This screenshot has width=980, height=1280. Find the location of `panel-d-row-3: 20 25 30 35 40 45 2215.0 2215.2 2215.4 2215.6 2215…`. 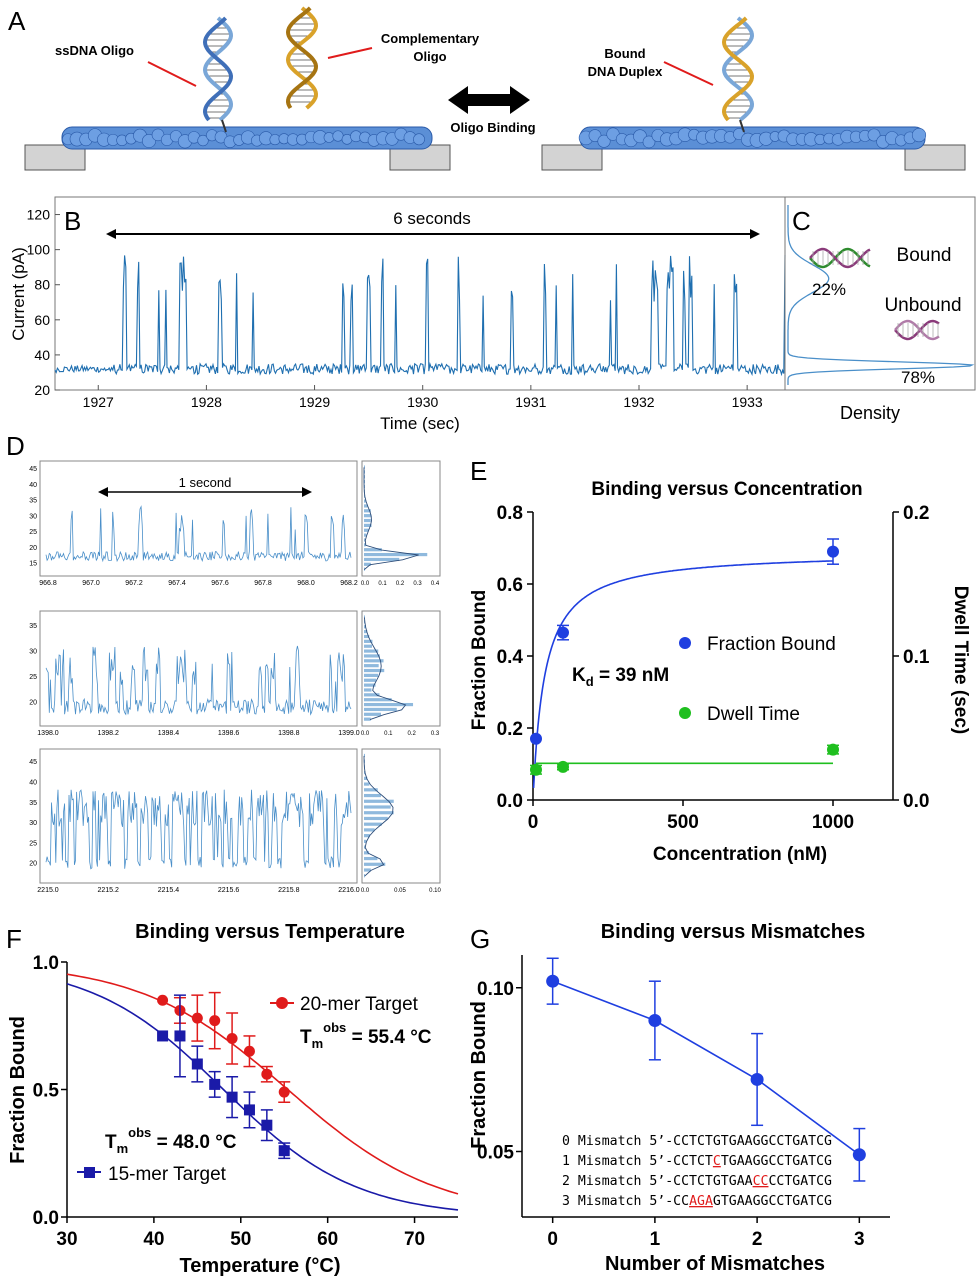

panel-d-row-3: 20 25 30 35 40 45 2215.0 2215.2 2215.4 2215.6 2215… is located at coordinates (235, 821).